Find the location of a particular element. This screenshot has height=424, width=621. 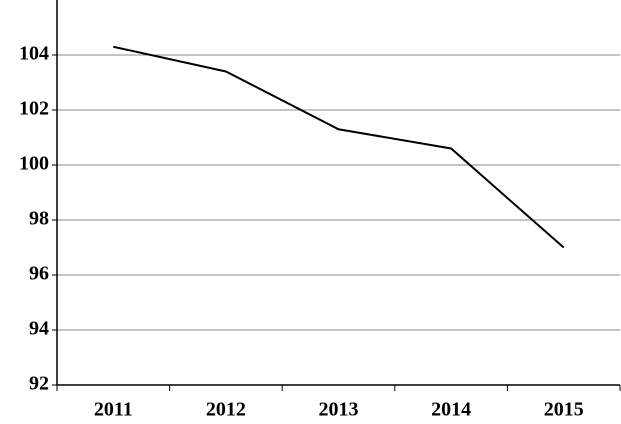

x-tick-label: 2011 is located at coordinates (113, 410).